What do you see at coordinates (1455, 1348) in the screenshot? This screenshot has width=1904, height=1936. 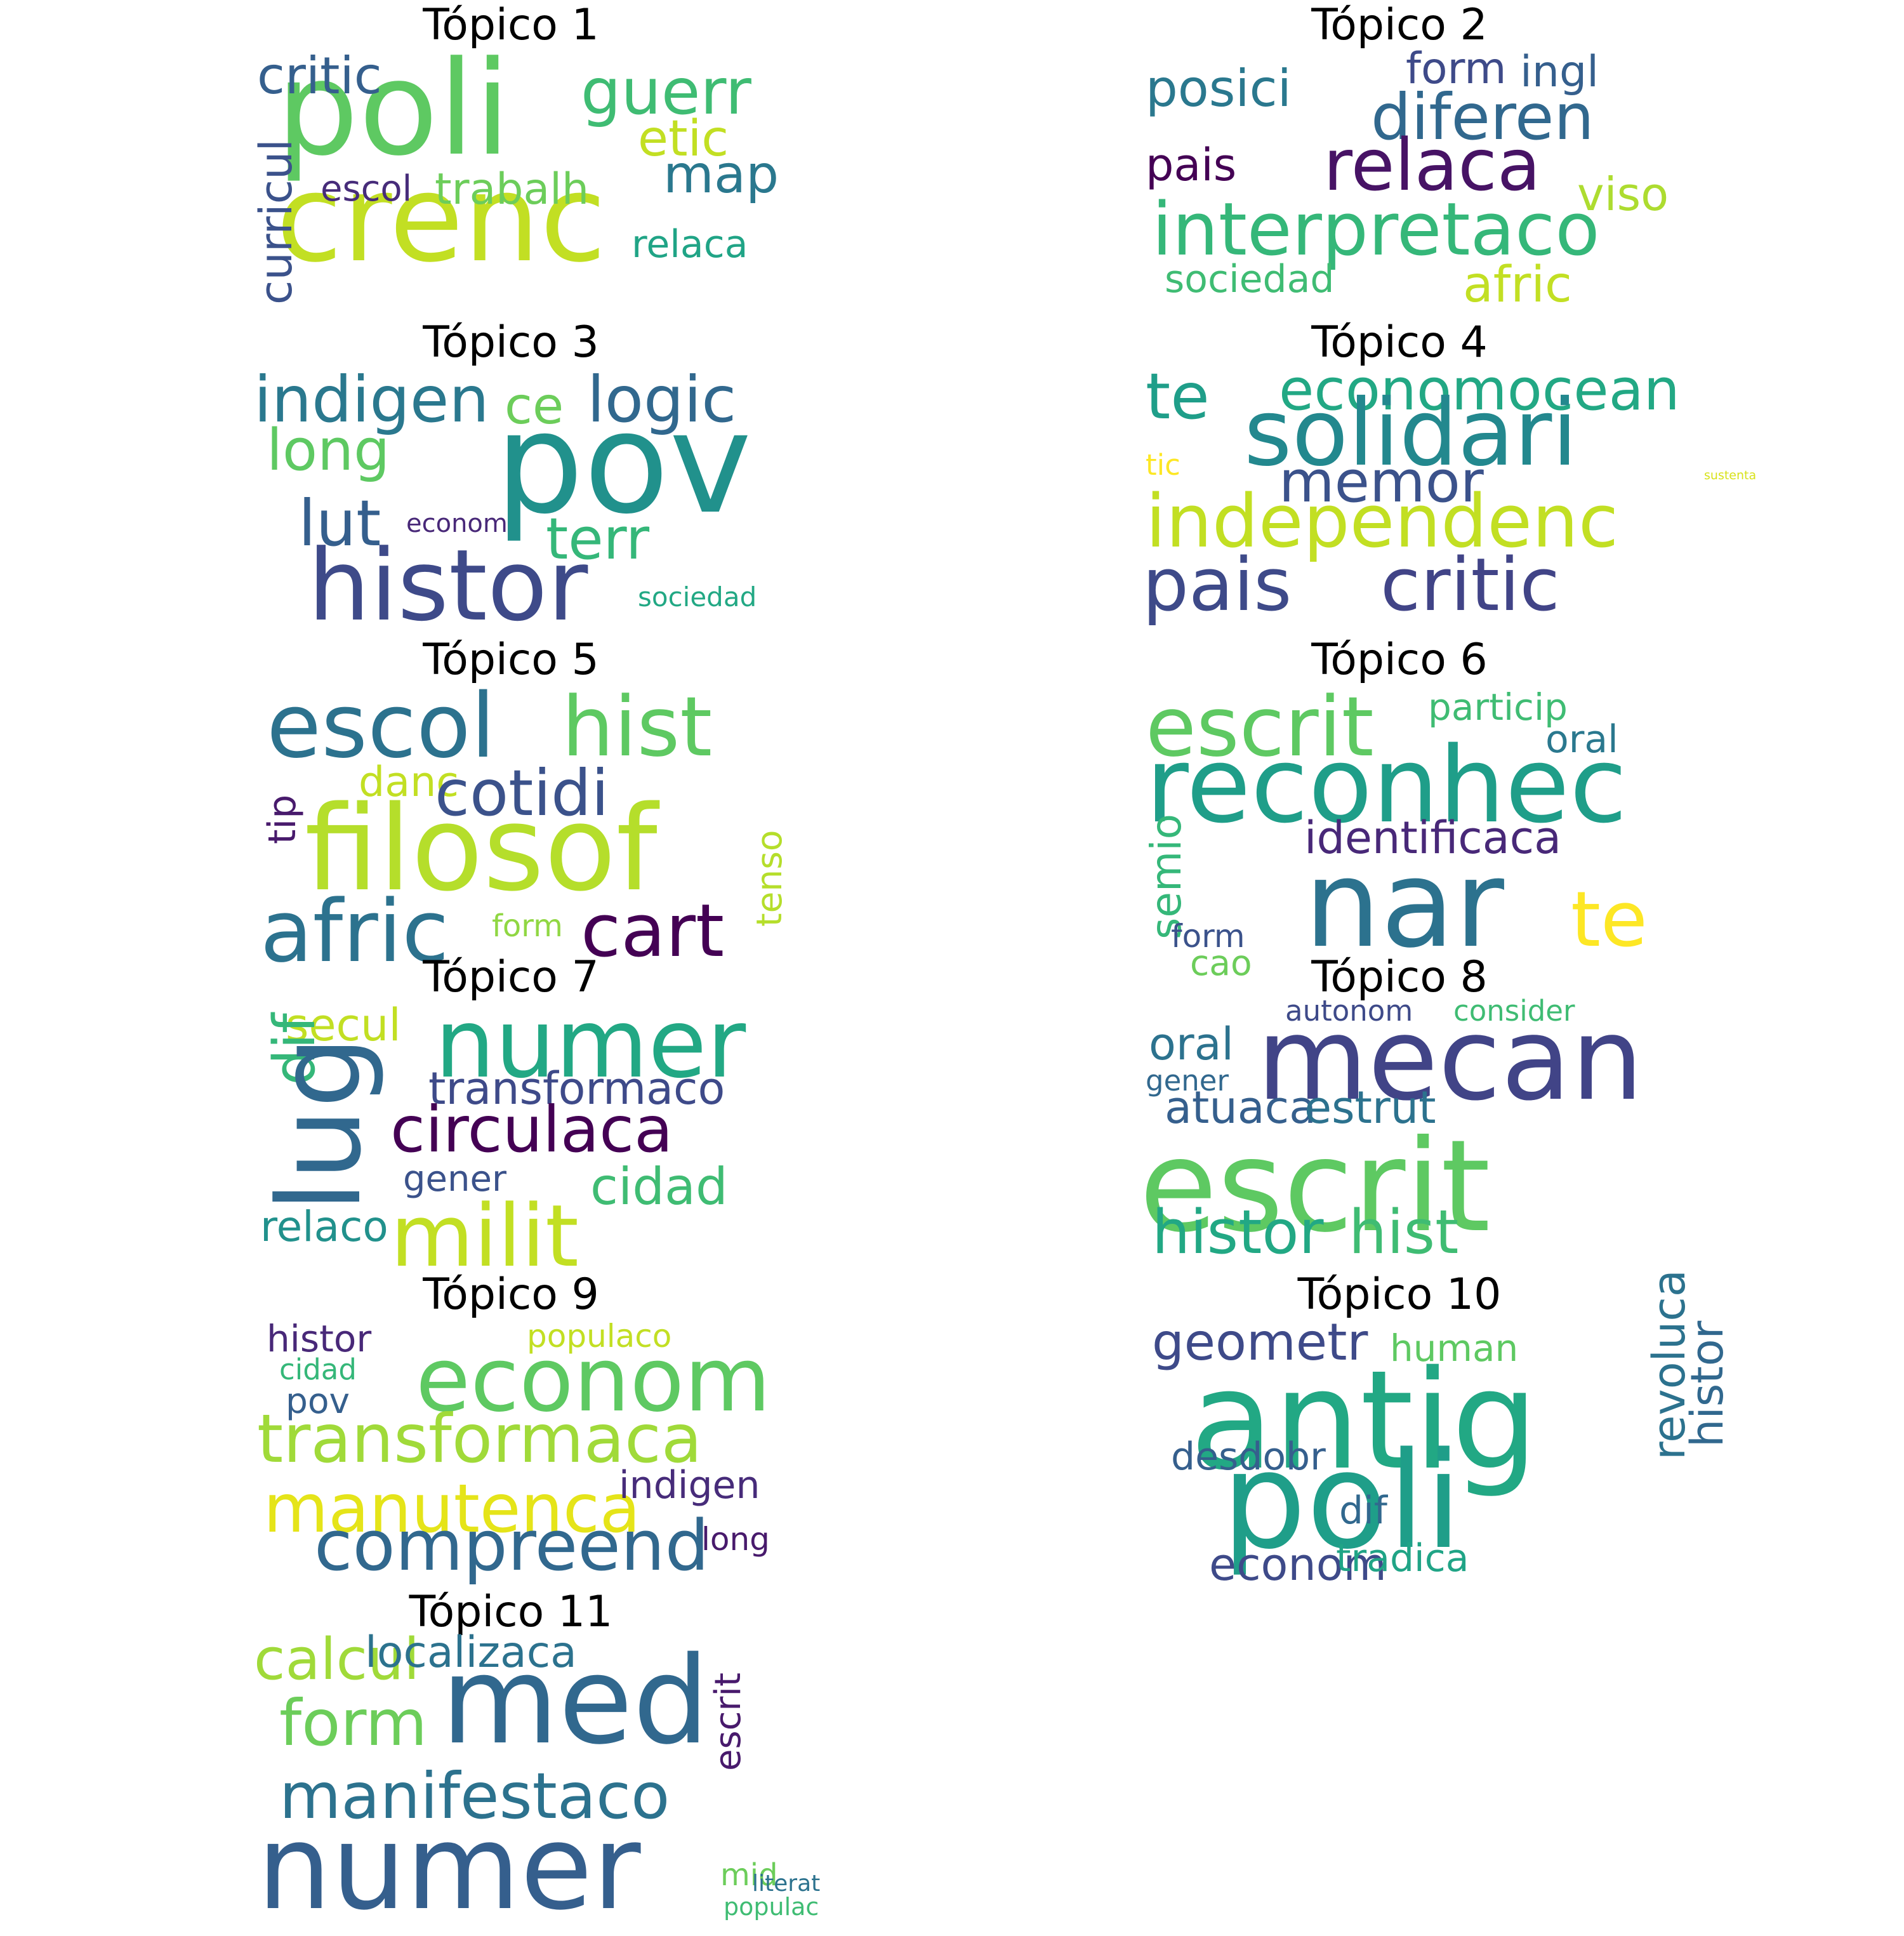 I see `word: human` at bounding box center [1455, 1348].